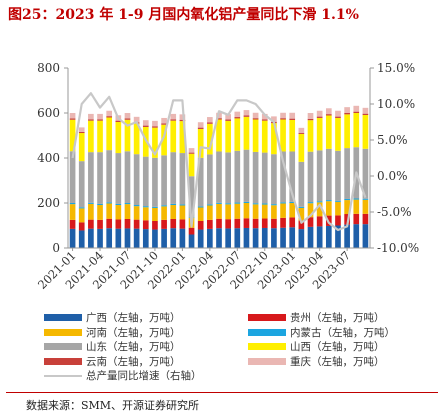 This screenshot has height=419, width=444. Describe the element at coordinates (396, 68) in the screenshot. I see `right-tick-label: 15.0%` at that location.